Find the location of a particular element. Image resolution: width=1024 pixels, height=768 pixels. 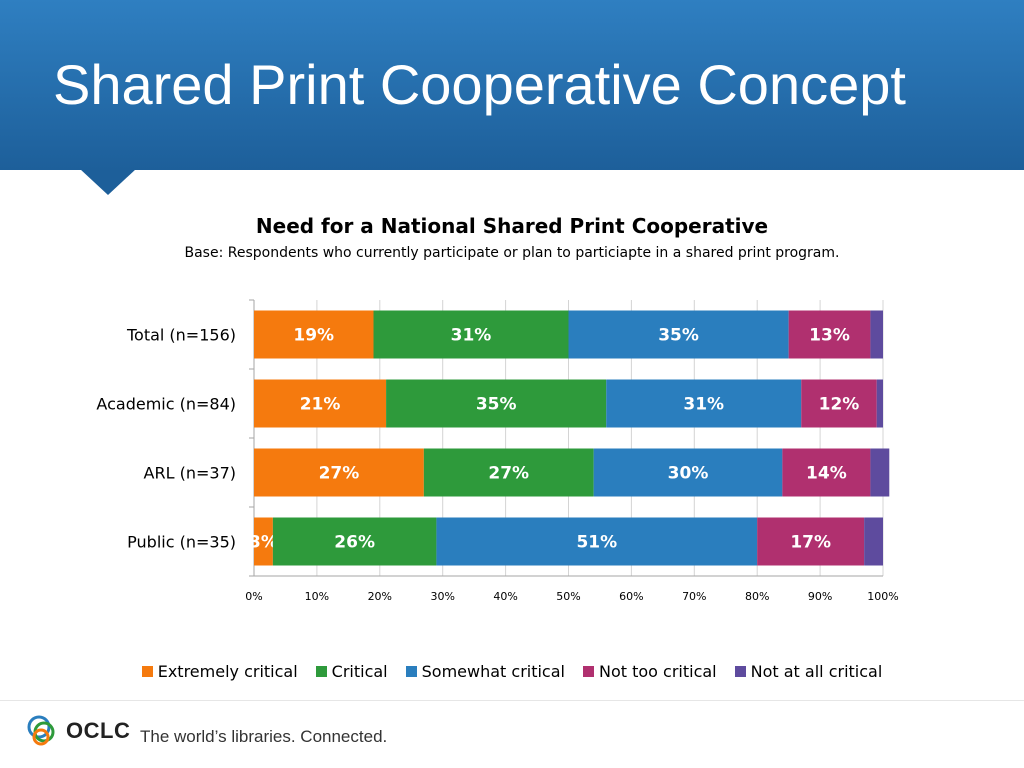

legend-item: Not too critical is located at coordinates (649, 671).